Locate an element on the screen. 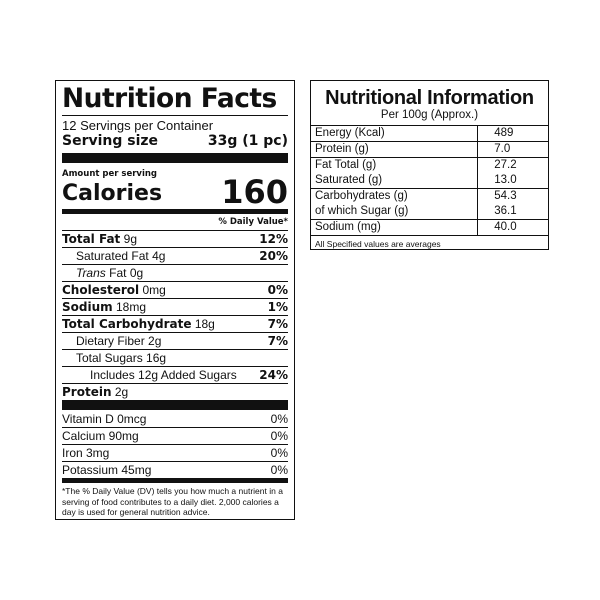  nutrient-row-dietary-fiber: Dietary Fiber 2g 7% is located at coordinates (175, 340).